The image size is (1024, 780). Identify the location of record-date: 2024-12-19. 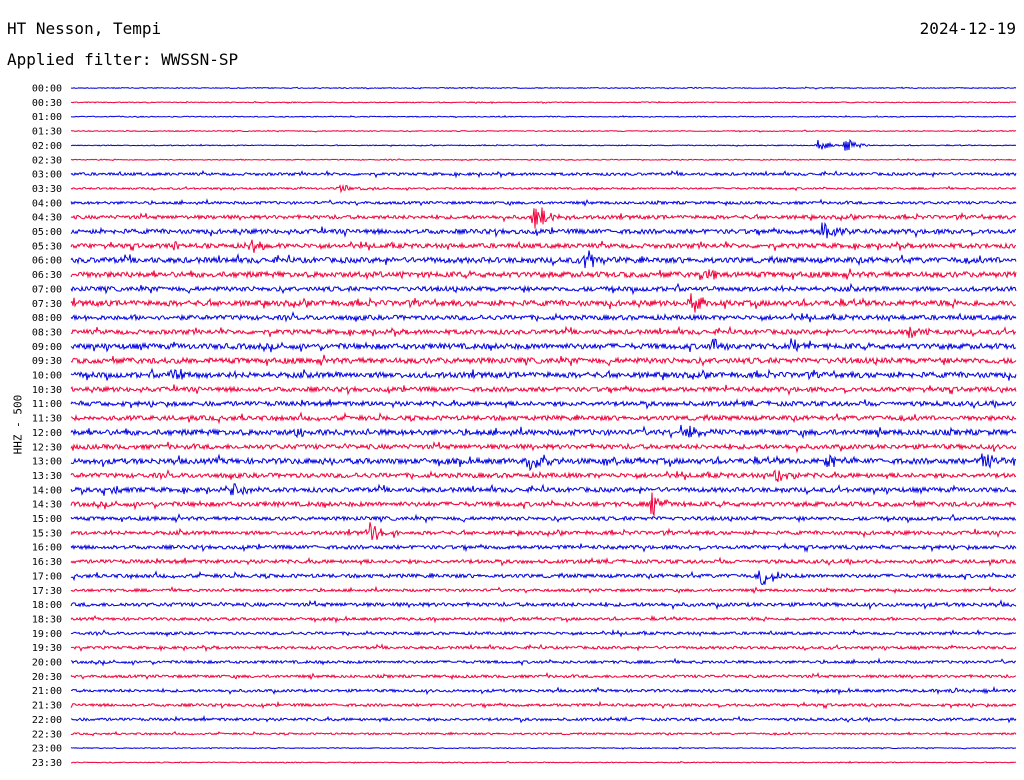
(967, 28).